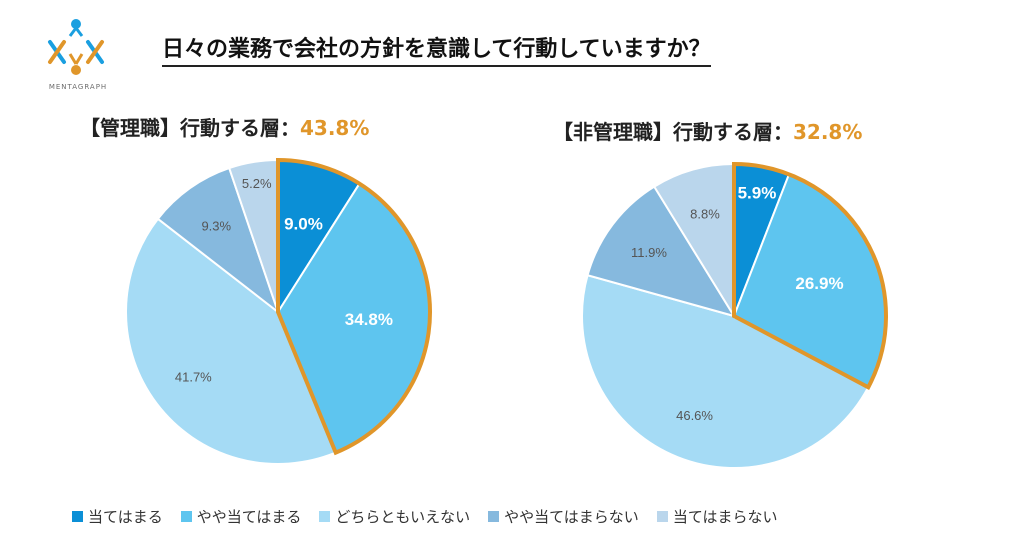 This screenshot has height=551, width=1024. Describe the element at coordinates (649, 252) in the screenshot. I see `data-label: 11.9%` at that location.